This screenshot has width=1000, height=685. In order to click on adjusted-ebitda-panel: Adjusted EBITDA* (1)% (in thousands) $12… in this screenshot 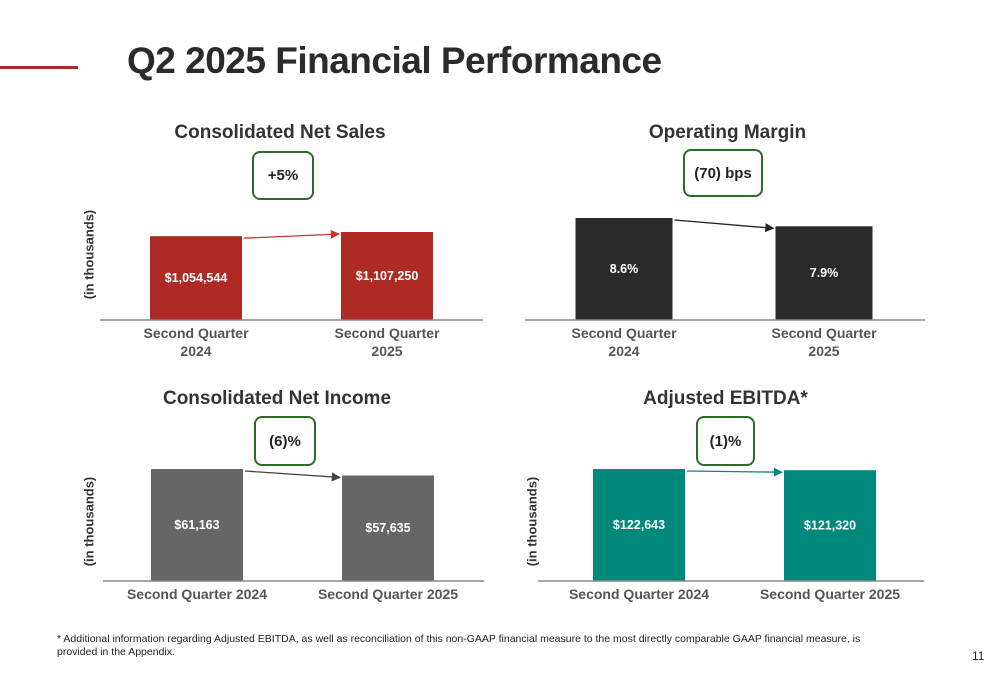, I will do `click(722, 500)`.